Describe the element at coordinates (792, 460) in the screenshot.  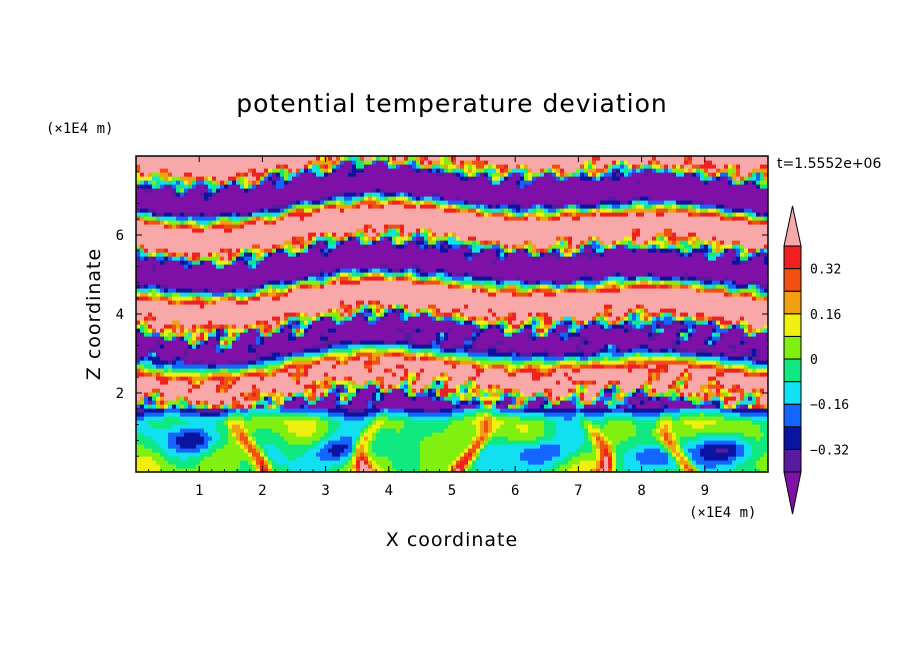
I see `colorbar-box` at that location.